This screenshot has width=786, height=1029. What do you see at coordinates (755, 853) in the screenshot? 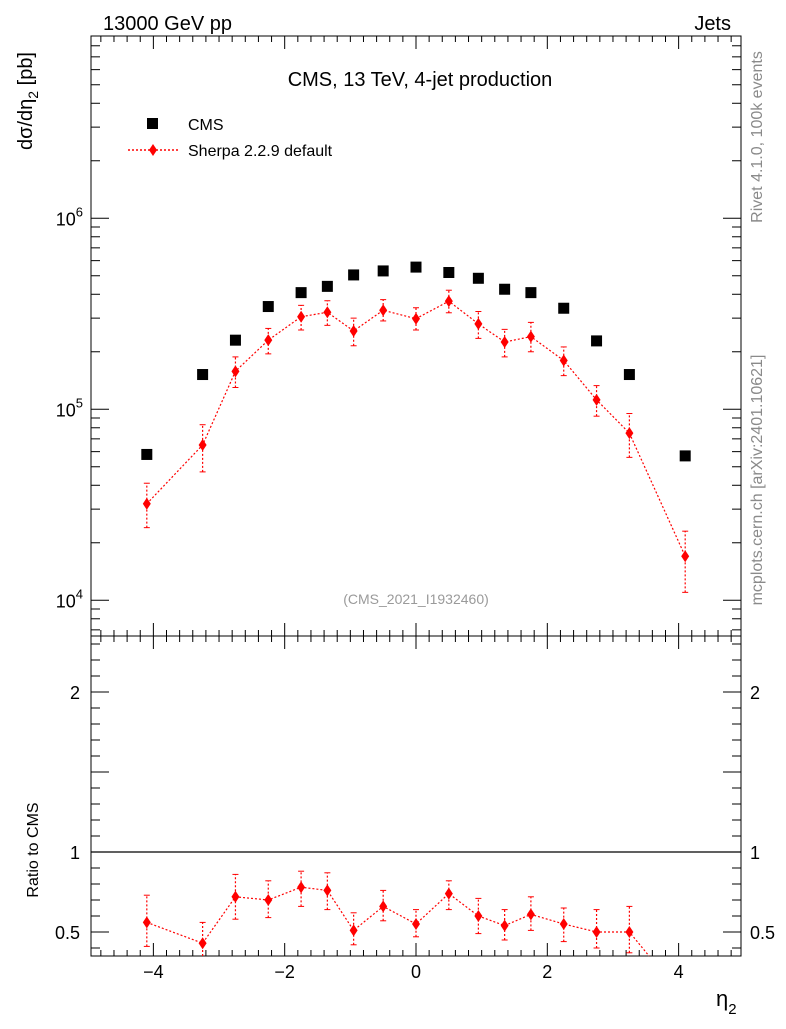
I see `ratio-tick-label-right: 1` at bounding box center [755, 853].